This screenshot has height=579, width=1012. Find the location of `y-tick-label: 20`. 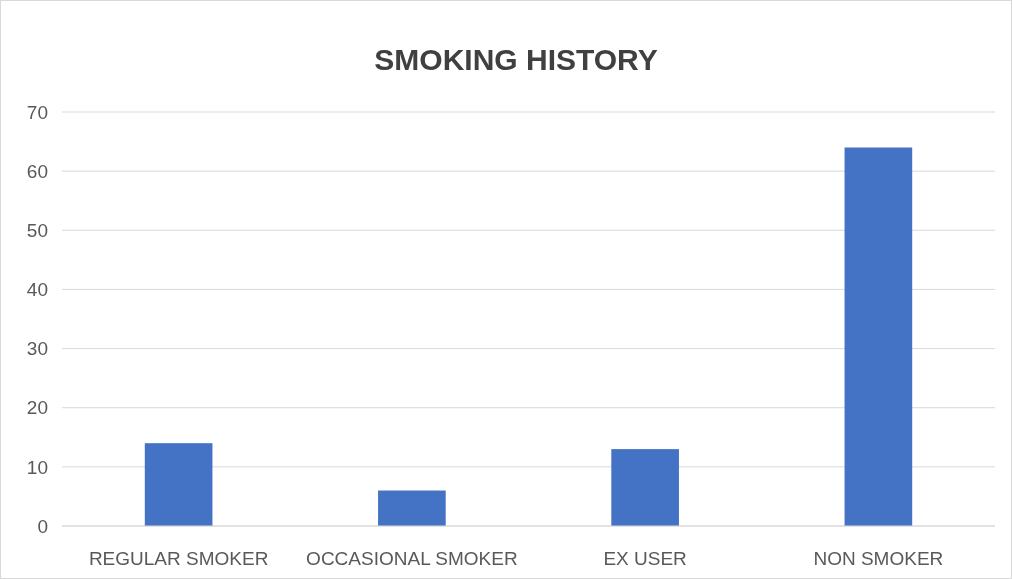

y-tick-label: 20 is located at coordinates (37, 408).